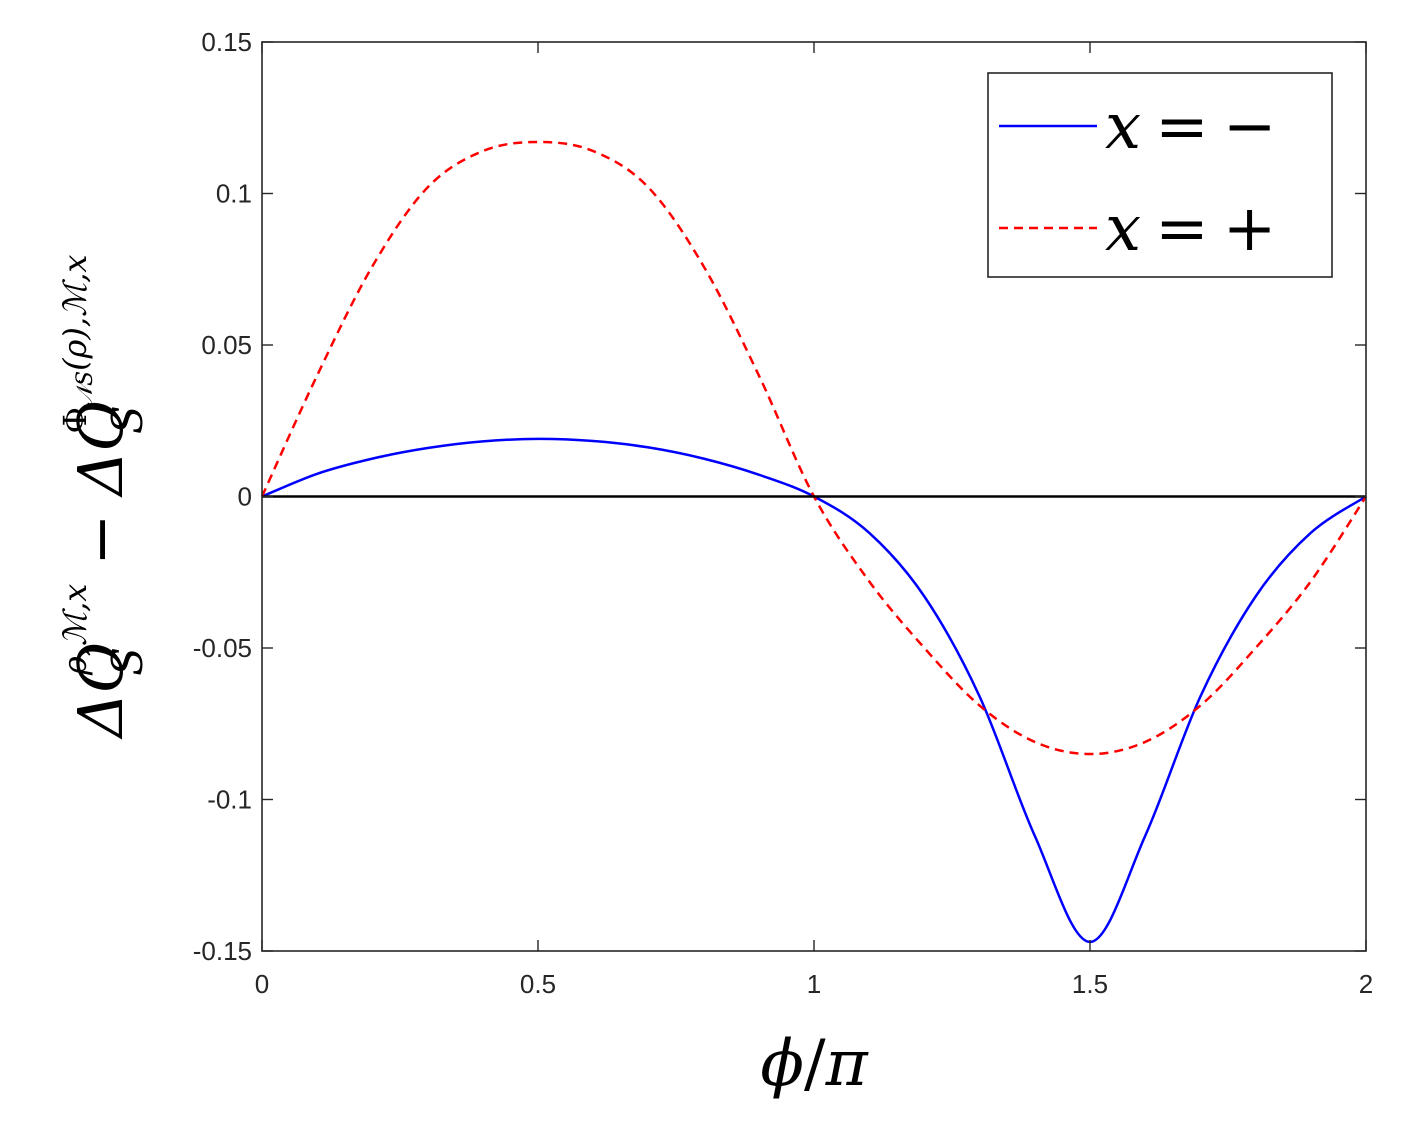 The image size is (1418, 1134). What do you see at coordinates (222, 951) in the screenshot?
I see `y-tick-label: -0.15` at bounding box center [222, 951].